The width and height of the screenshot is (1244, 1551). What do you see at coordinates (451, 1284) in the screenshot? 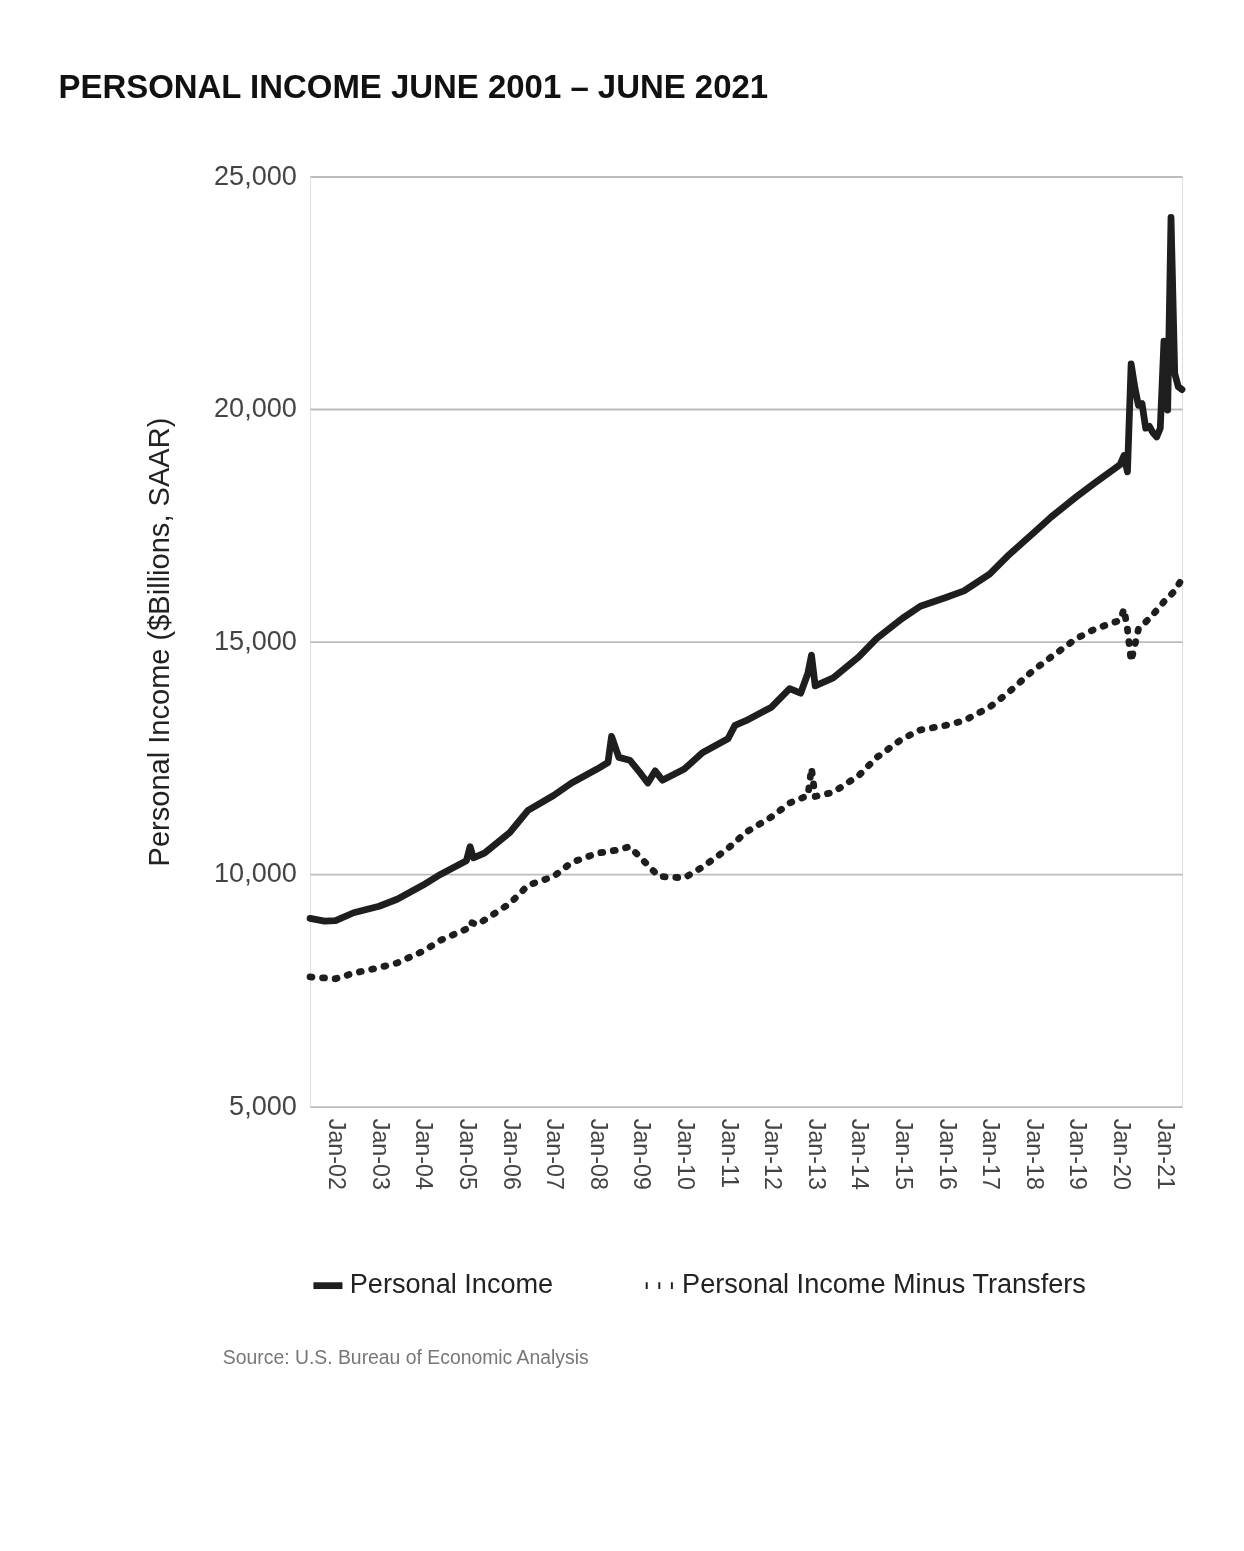
I see `legend-label: Personal Income` at bounding box center [451, 1284].